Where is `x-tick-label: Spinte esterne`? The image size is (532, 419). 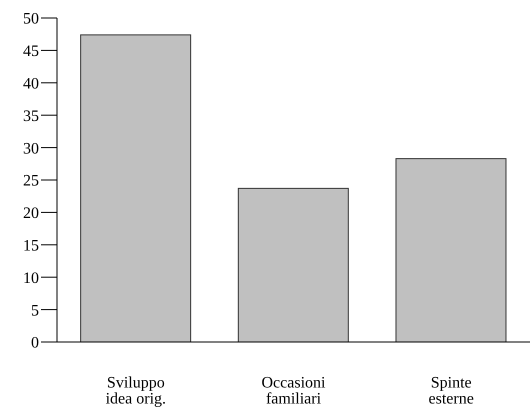
x-tick-label: Spinte esterne is located at coordinates (451, 391).